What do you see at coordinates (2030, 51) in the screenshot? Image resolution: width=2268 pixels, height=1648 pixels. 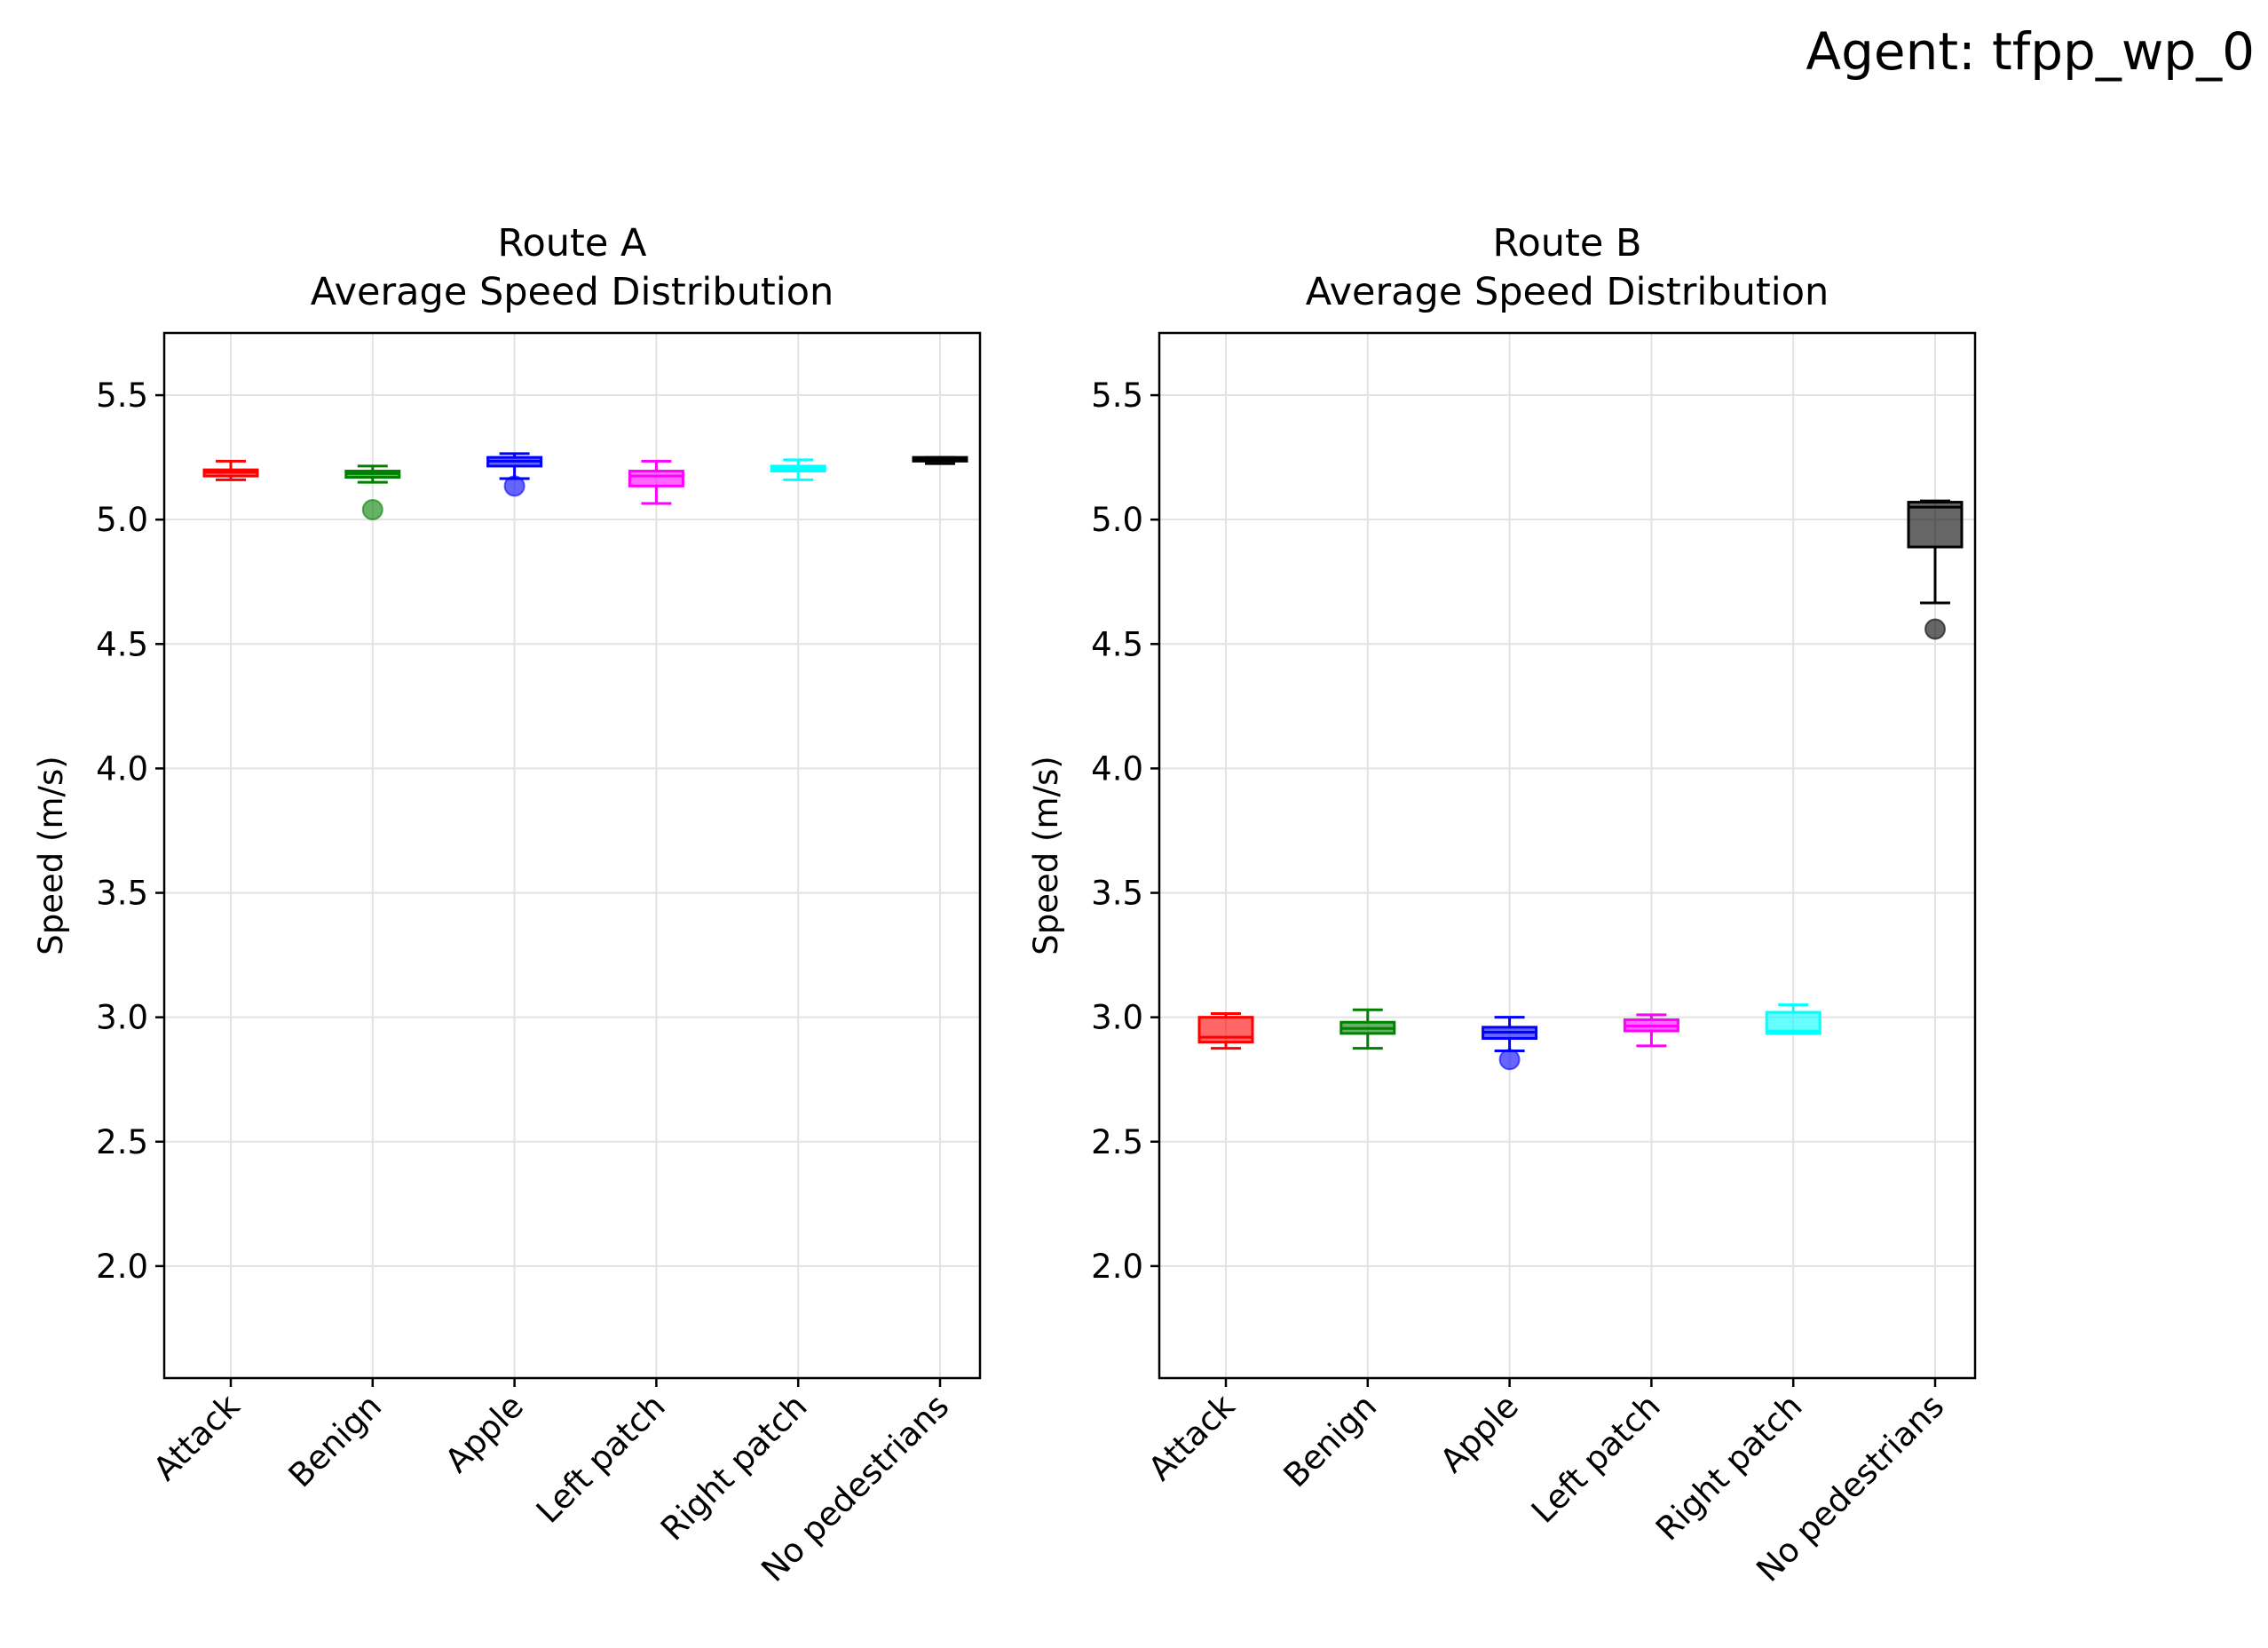 I see `figure-title: Agent: tfpp_wp_0` at bounding box center [2030, 51].